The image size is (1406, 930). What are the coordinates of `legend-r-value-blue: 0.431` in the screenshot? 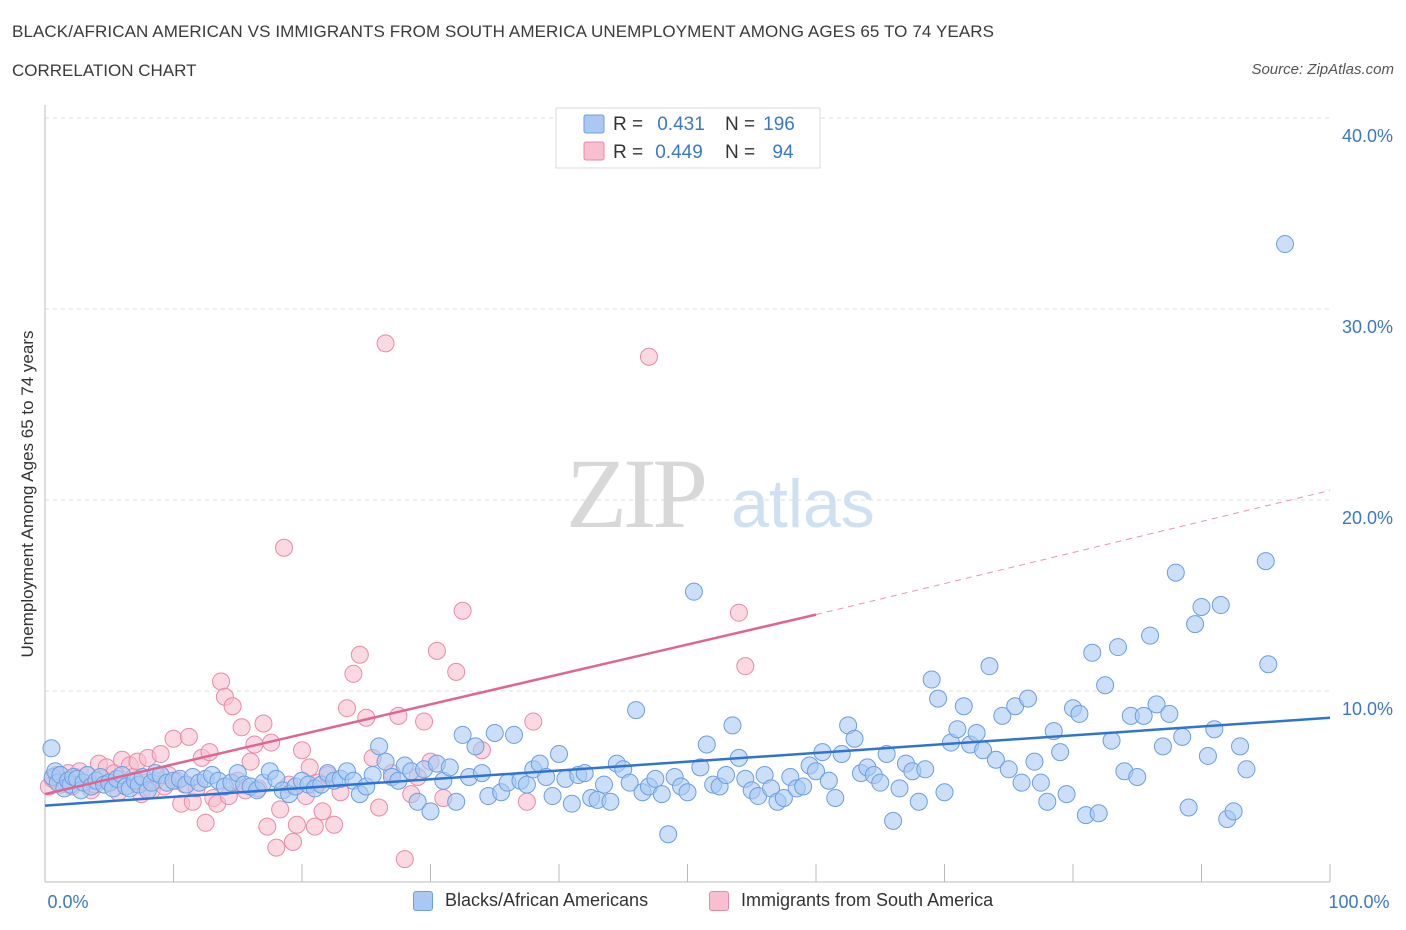 It's located at (681, 124).